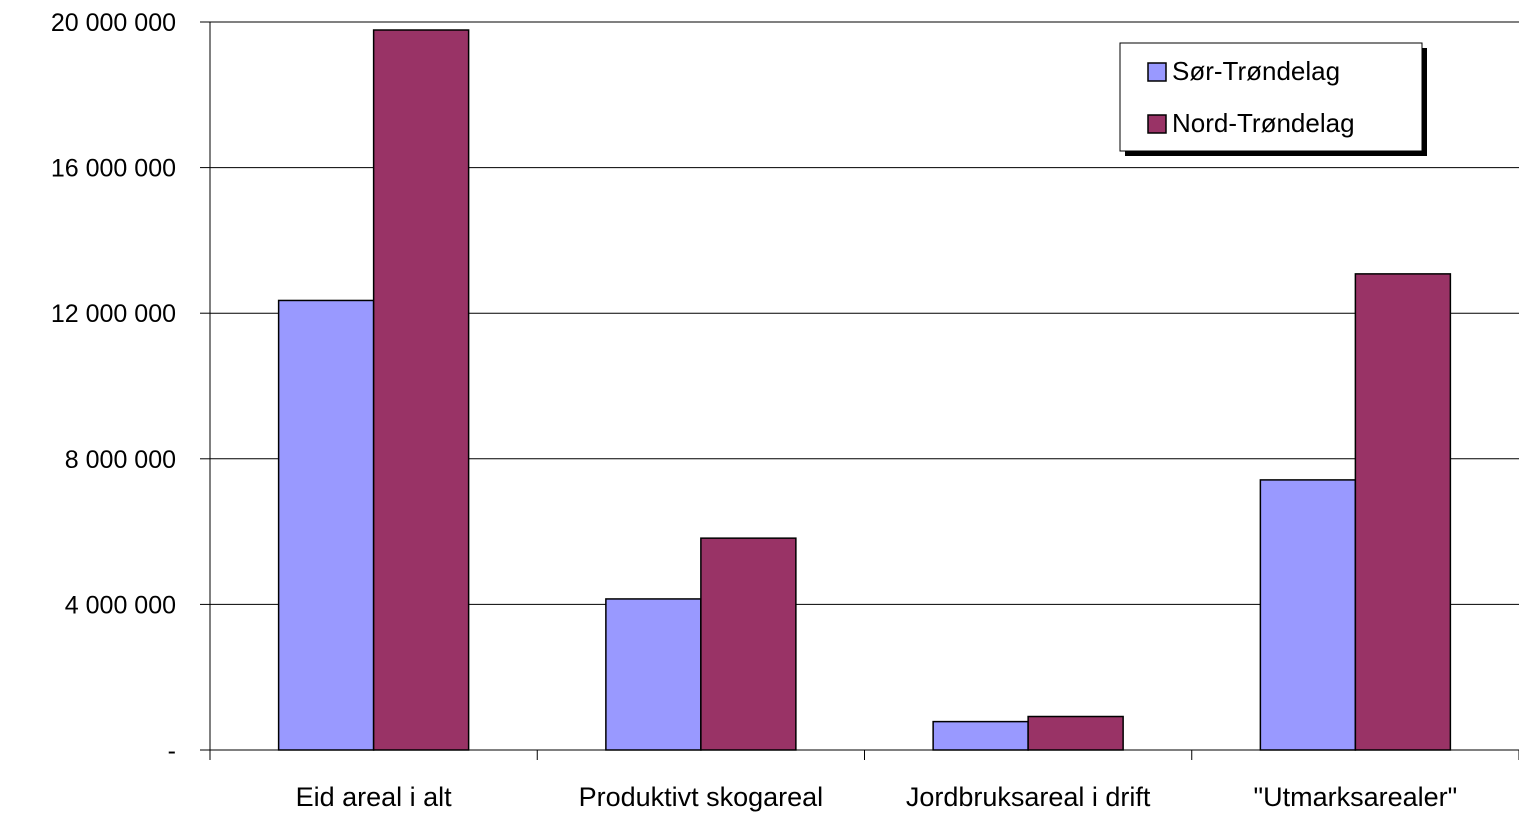 This screenshot has height=814, width=1519. What do you see at coordinates (374, 797) in the screenshot?
I see `category-label: Eid areal i alt` at bounding box center [374, 797].